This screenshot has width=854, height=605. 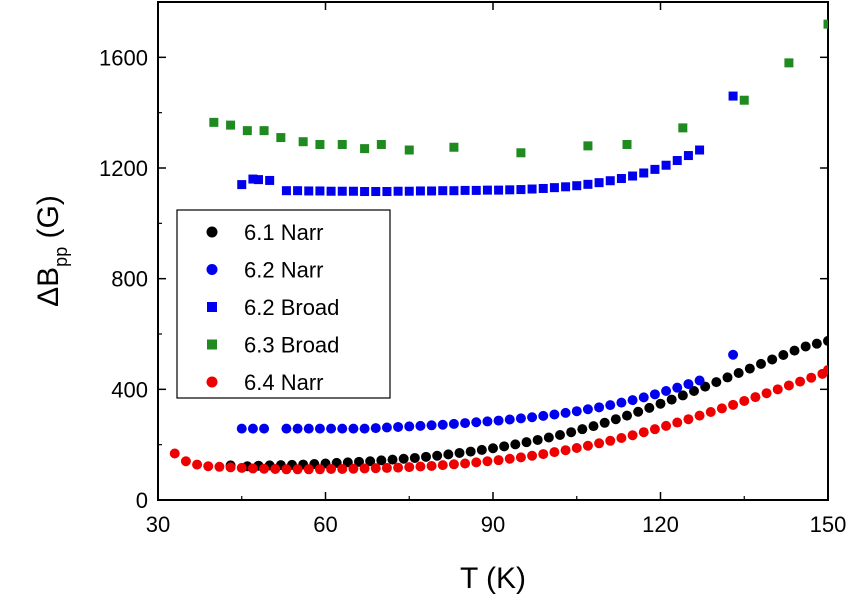 I want to click on series-6-2-narr, so click(x=487, y=391).